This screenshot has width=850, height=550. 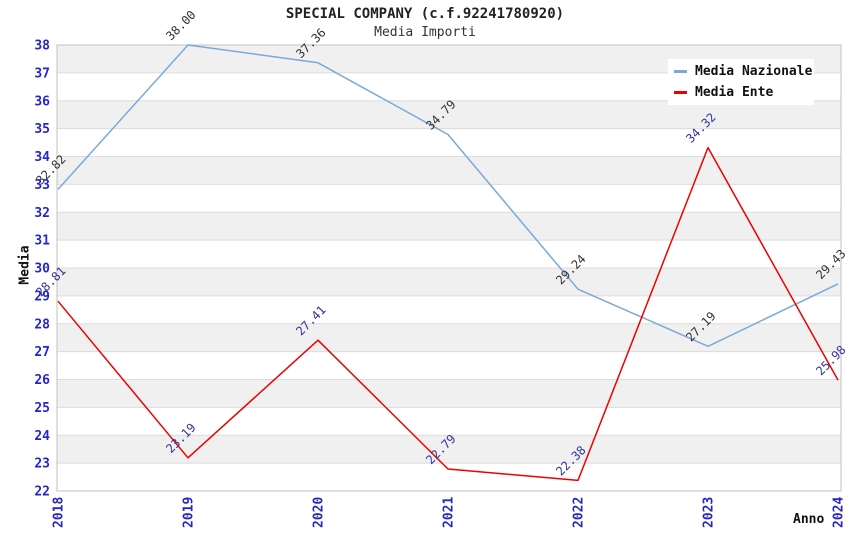 I want to click on svg-text: 2018, so click(x=59, y=512).